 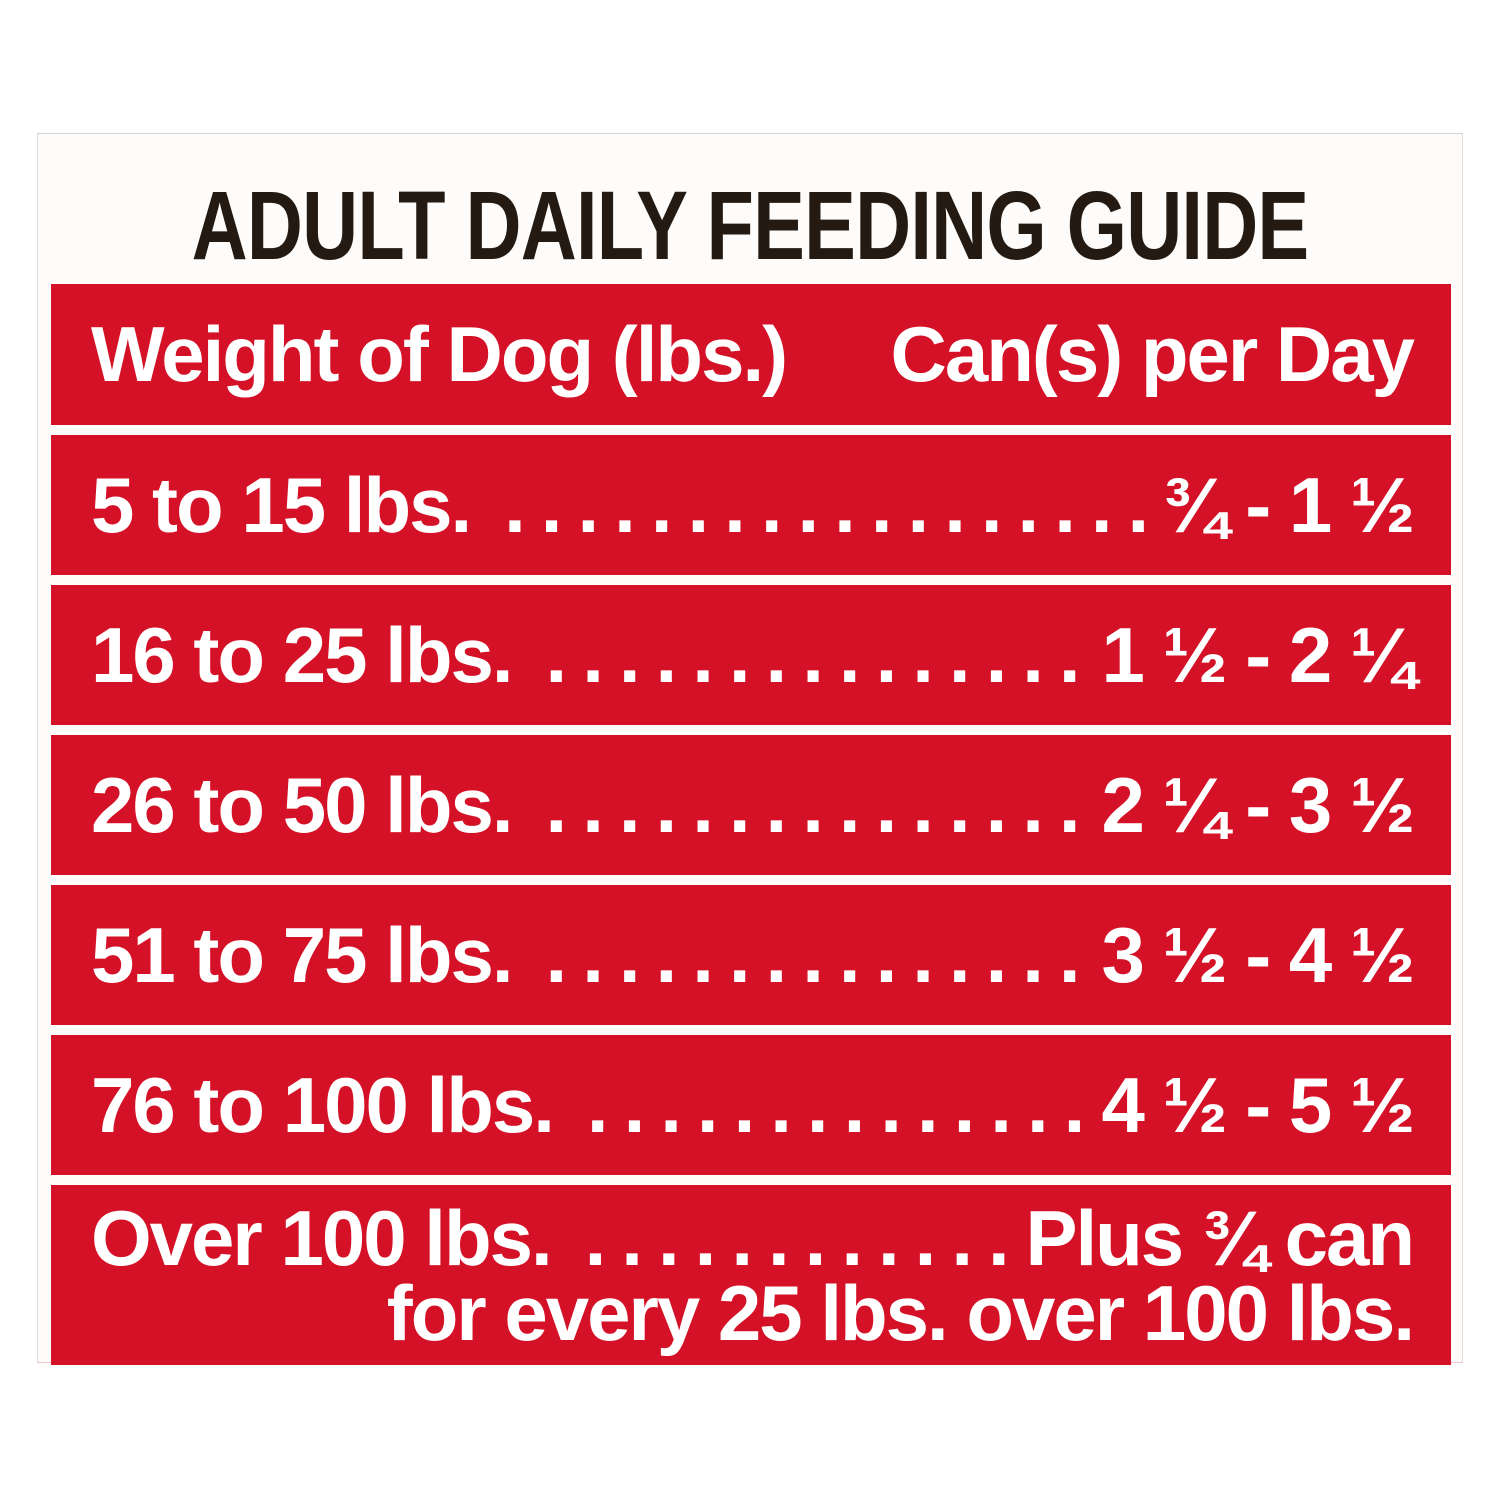 I want to click on table-header-row: Weight of Dog (lbs.) Can(s) per Day, so click(x=751, y=354).